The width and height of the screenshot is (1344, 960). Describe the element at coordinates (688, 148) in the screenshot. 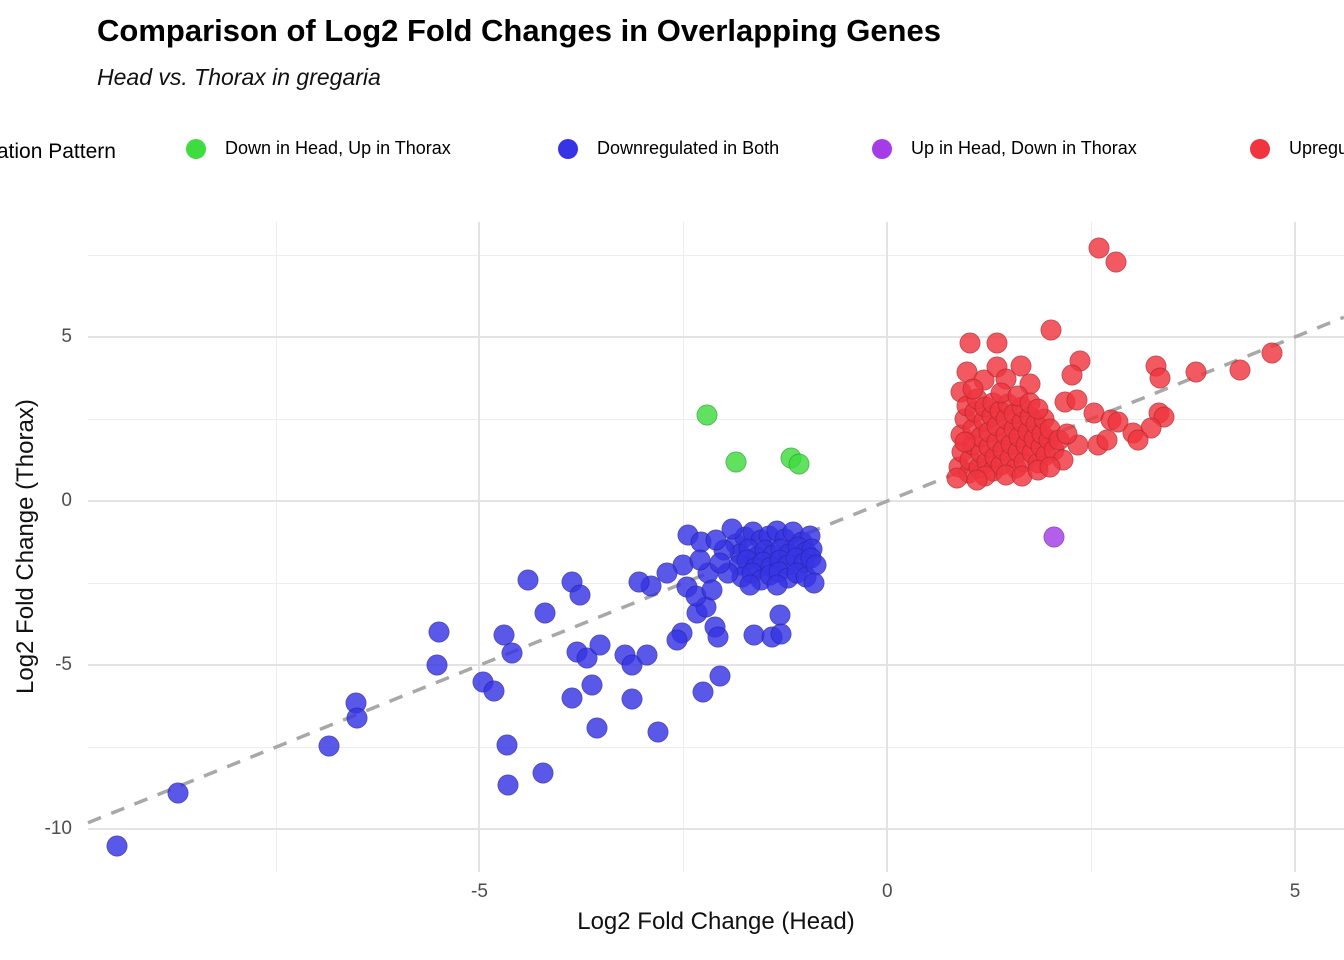

I see `legend-item-label: Downregulated in Both` at that location.